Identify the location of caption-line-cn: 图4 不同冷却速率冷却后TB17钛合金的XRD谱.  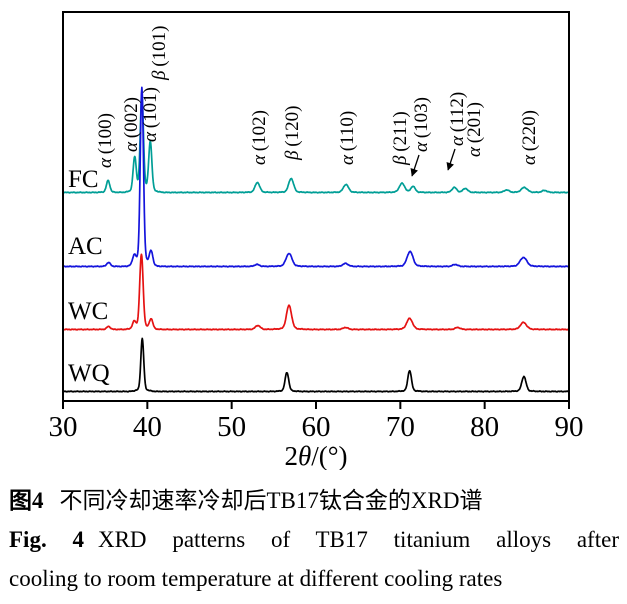
(314, 500).